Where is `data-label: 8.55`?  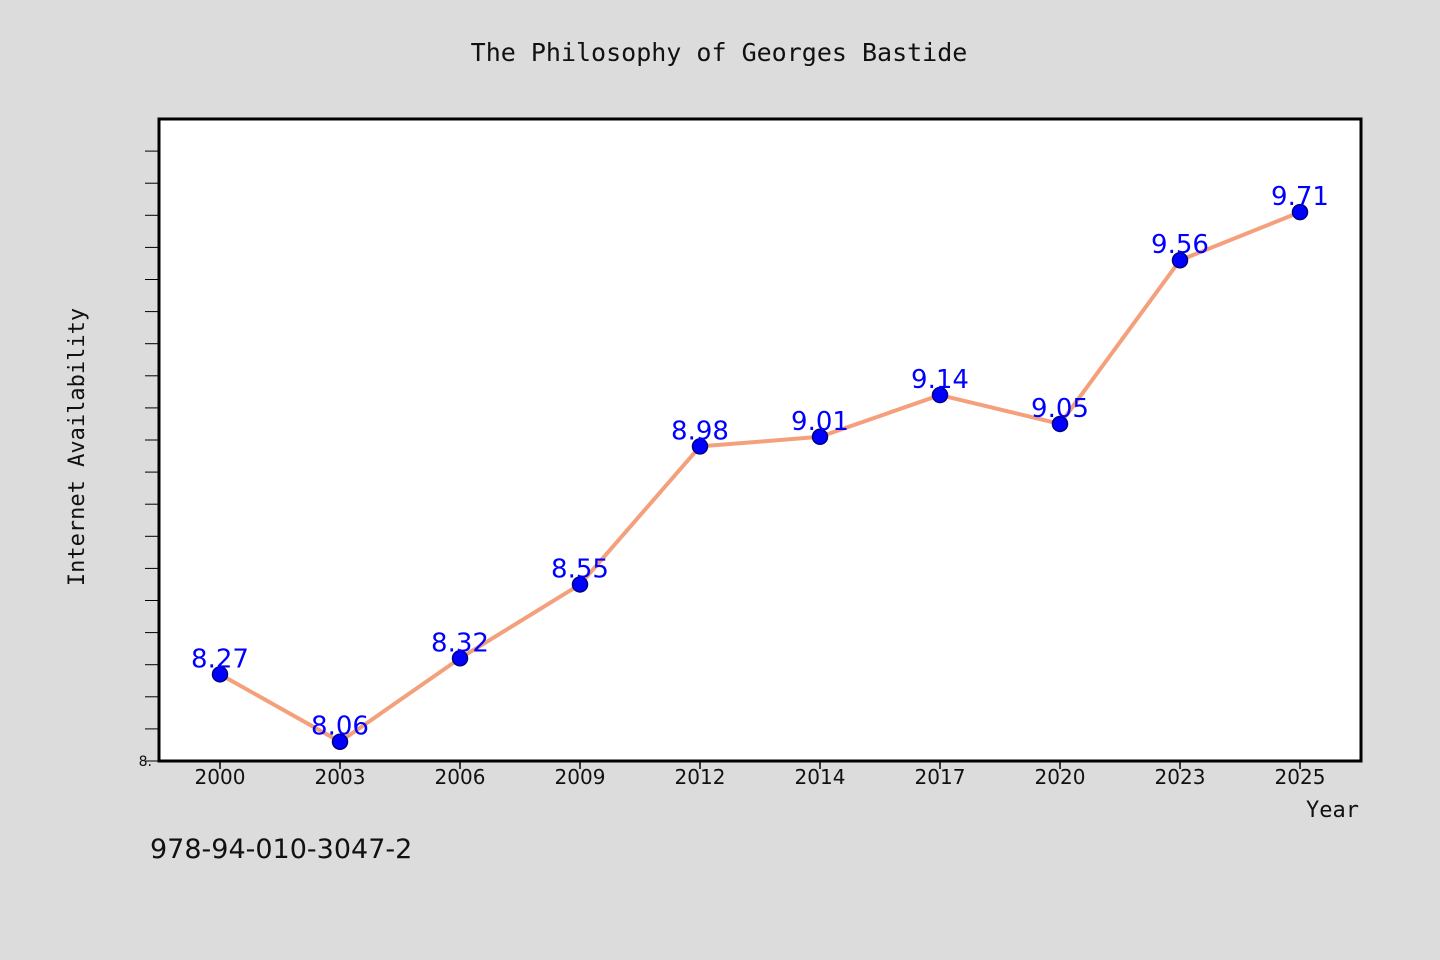 data-label: 8.55 is located at coordinates (580, 569).